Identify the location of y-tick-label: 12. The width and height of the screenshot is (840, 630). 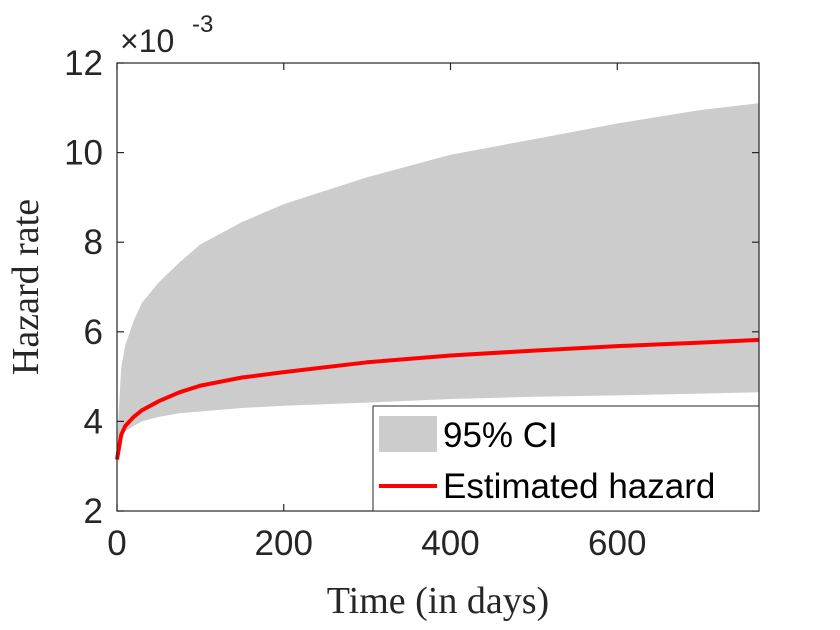
(83, 63).